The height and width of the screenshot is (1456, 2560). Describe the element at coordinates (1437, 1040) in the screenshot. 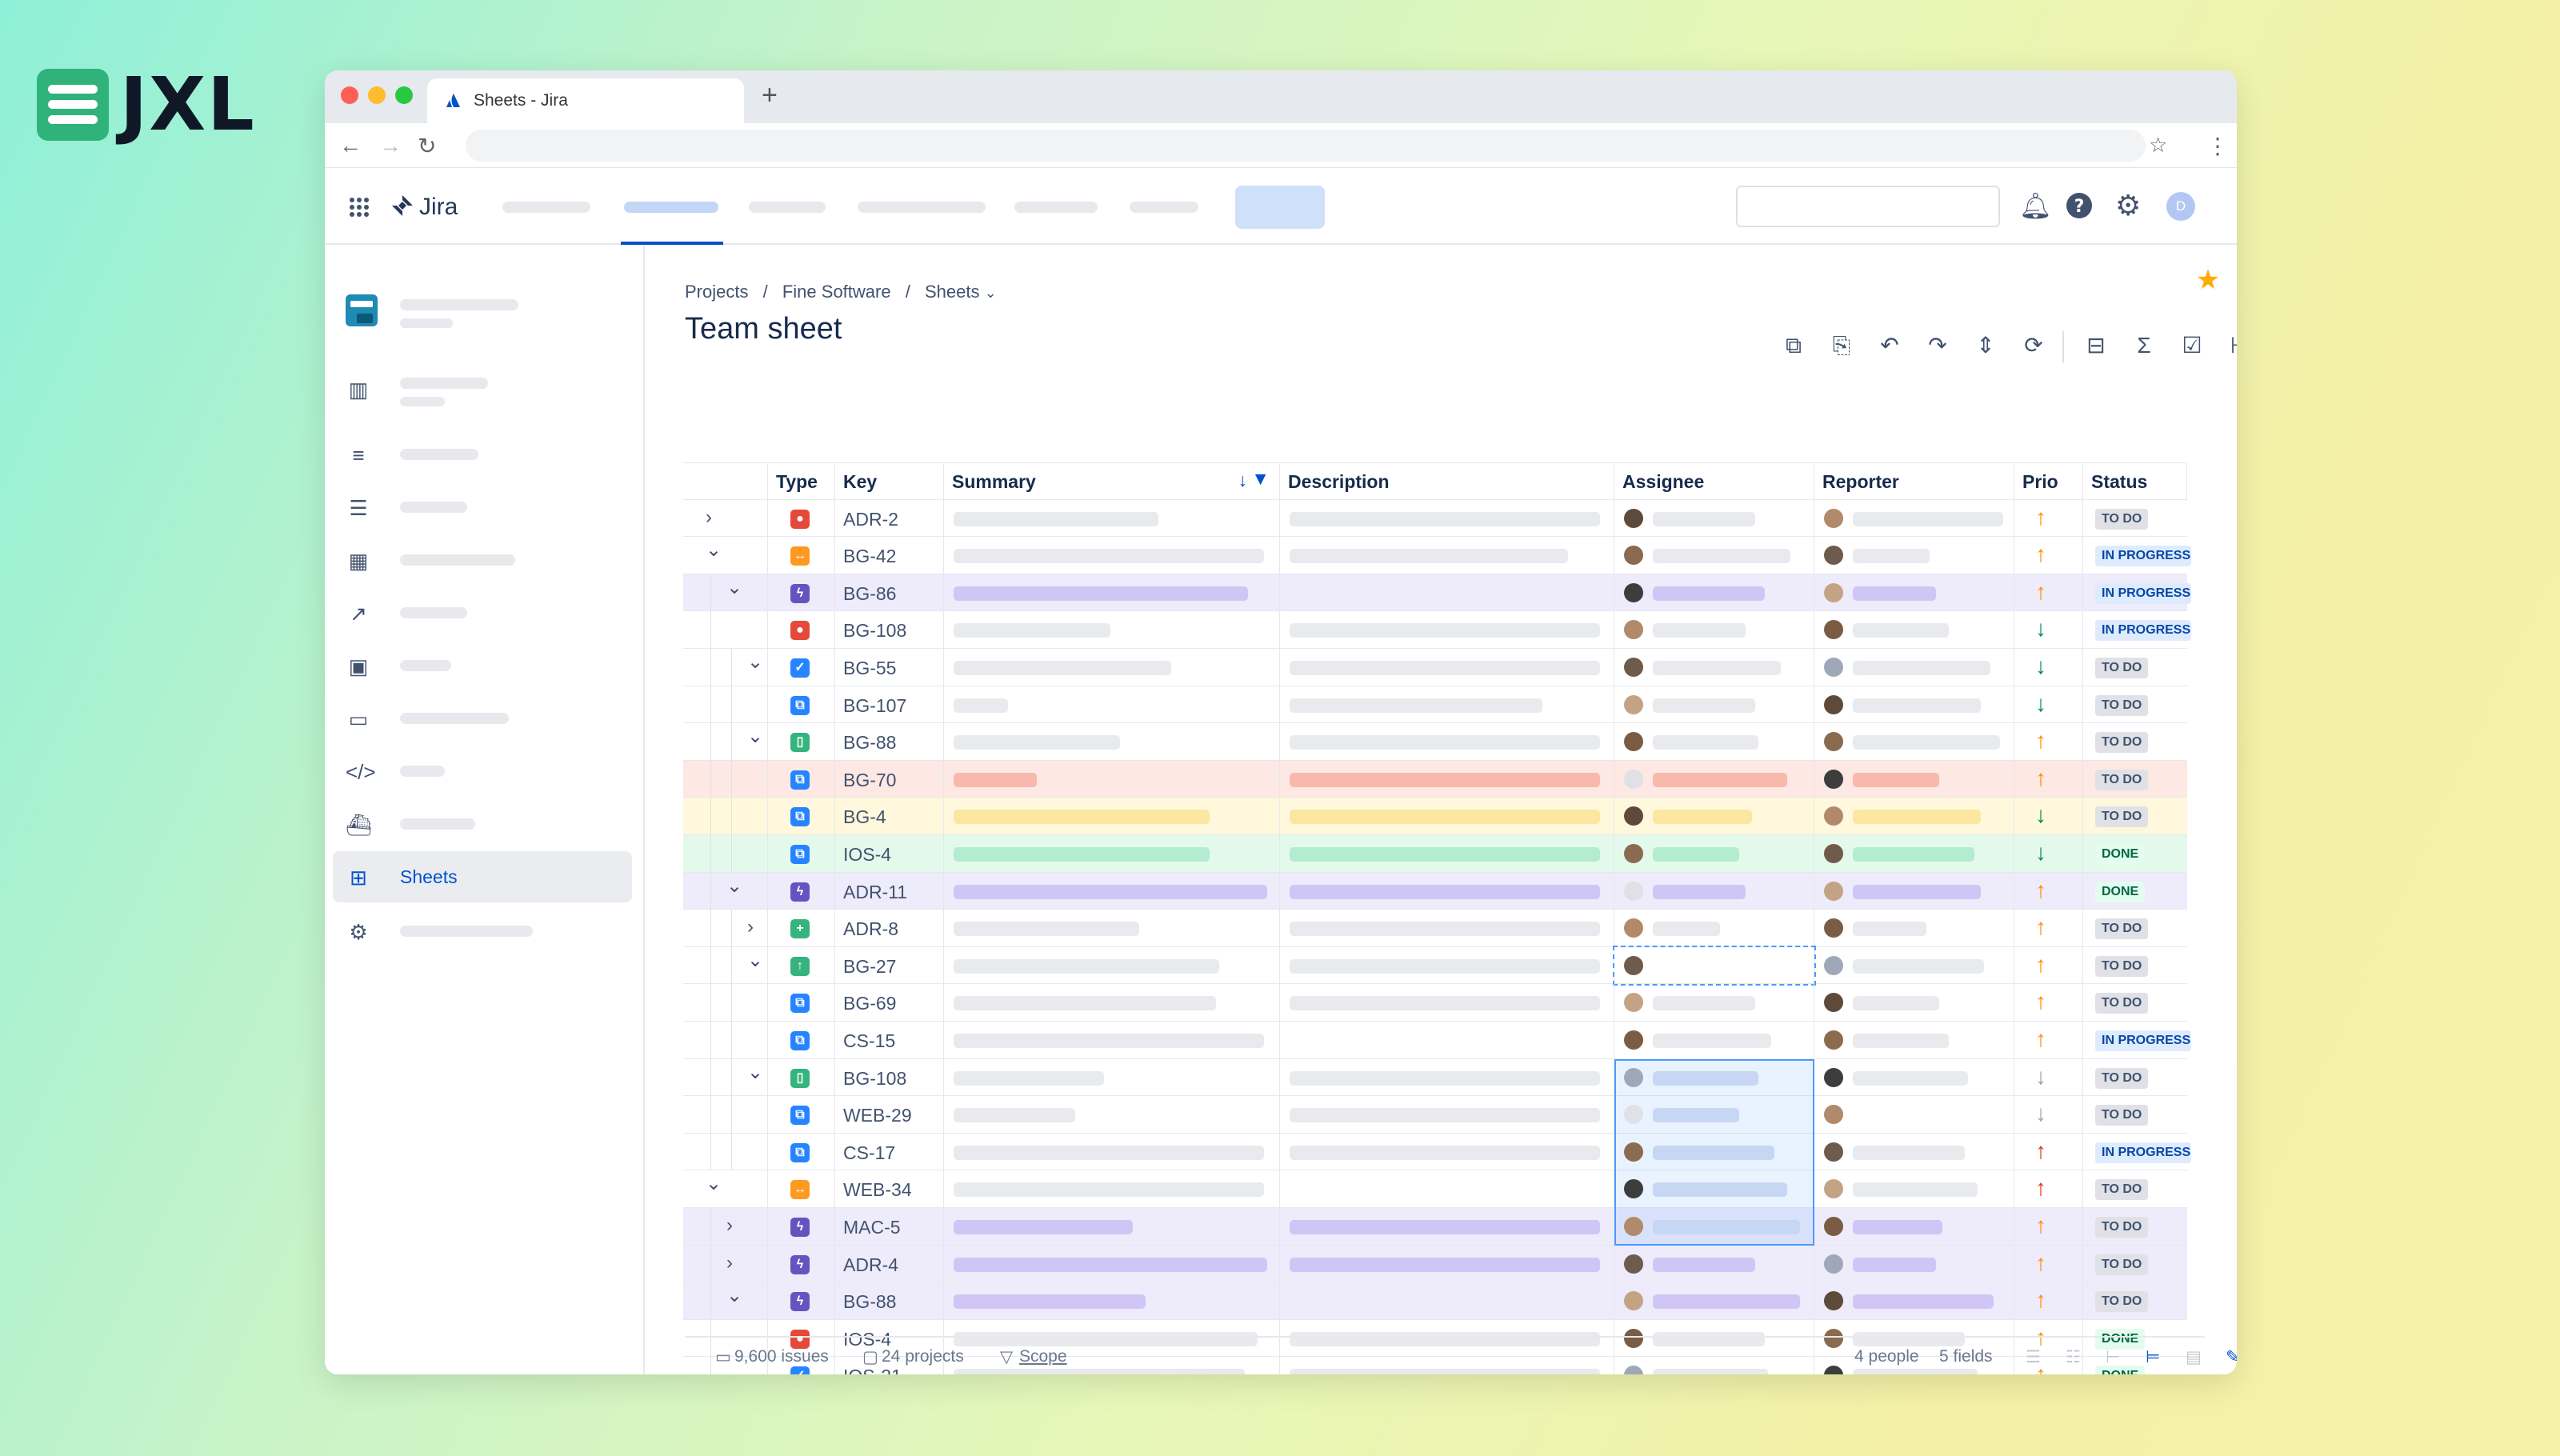

I see `table-row: ⧉ CS-15 ↑ IN PROGRESS` at that location.